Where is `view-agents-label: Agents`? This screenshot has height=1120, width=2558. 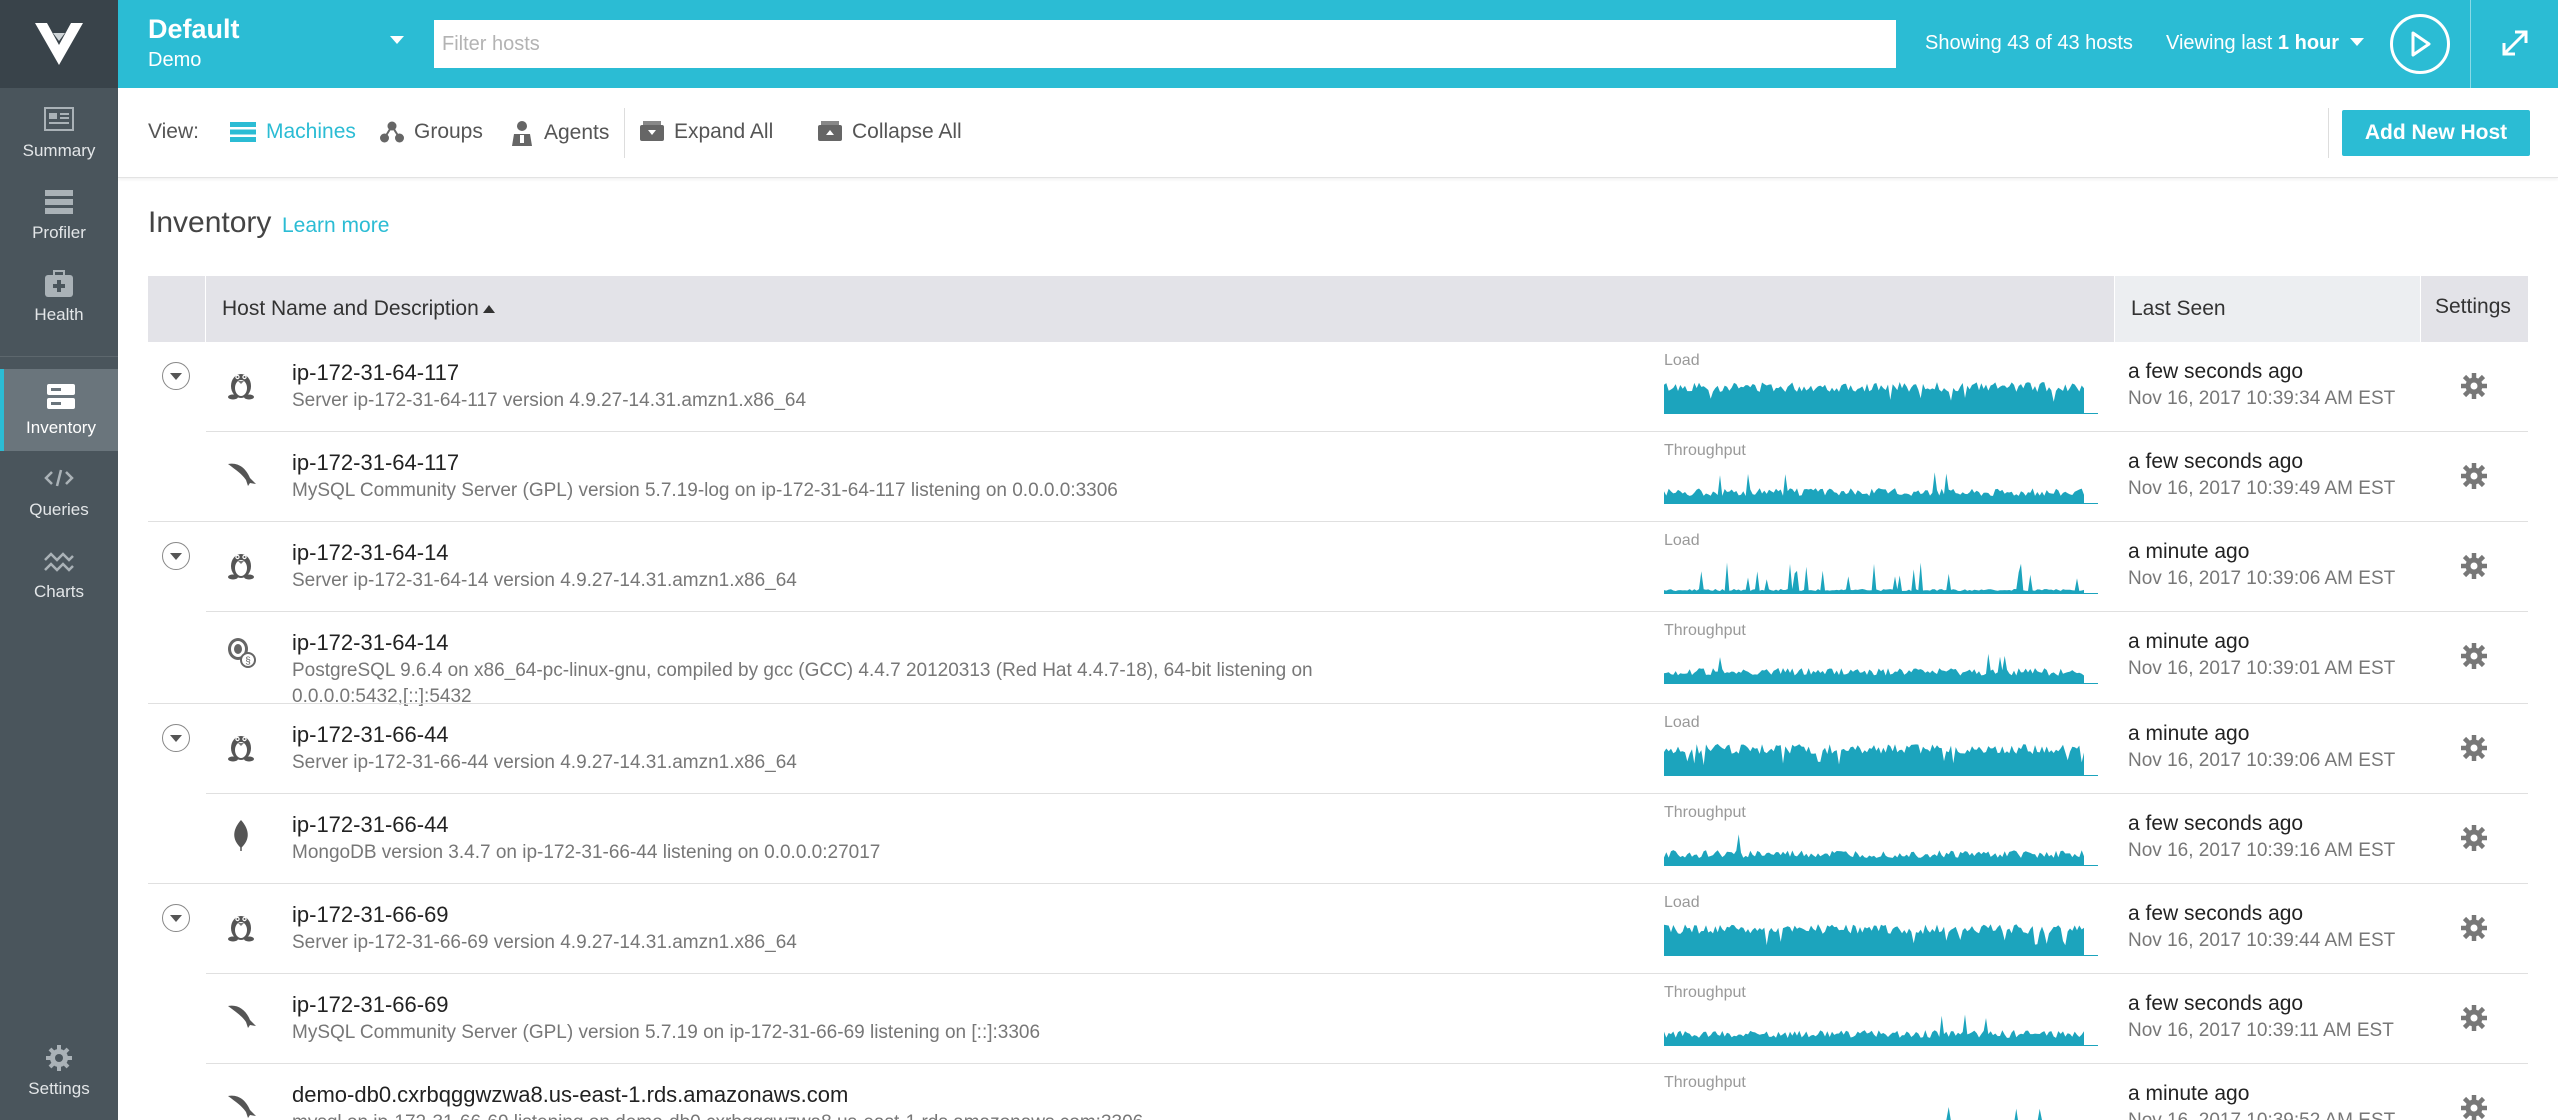 view-agents-label: Agents is located at coordinates (577, 132).